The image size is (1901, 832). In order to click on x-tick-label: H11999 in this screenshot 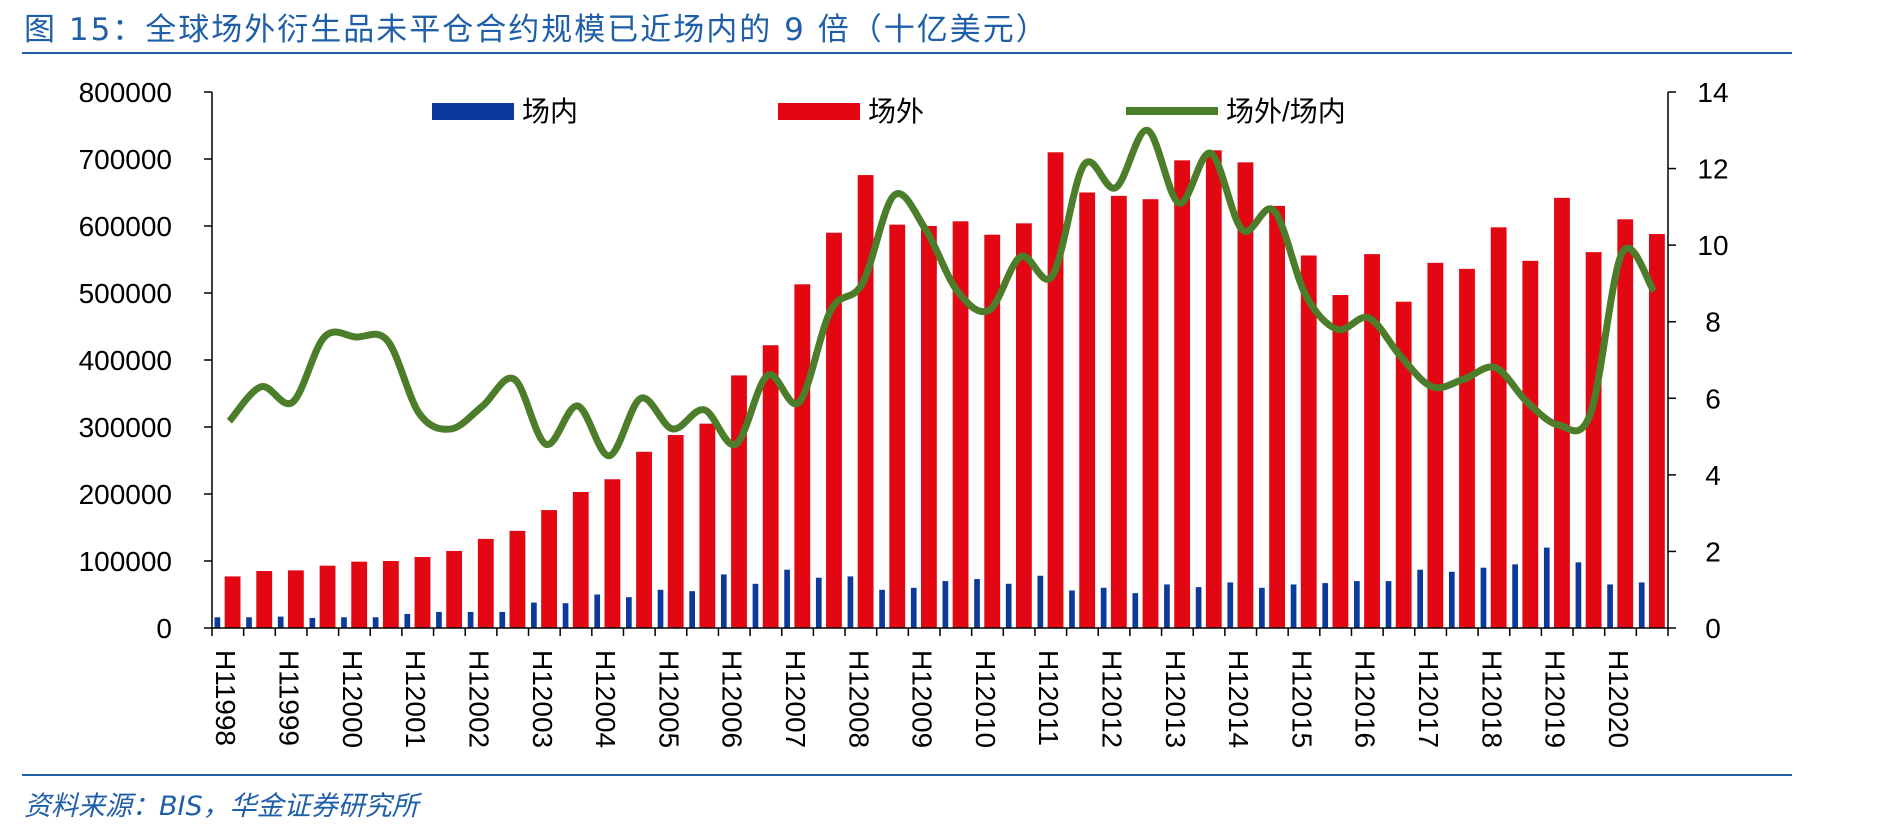, I will do `click(289, 698)`.